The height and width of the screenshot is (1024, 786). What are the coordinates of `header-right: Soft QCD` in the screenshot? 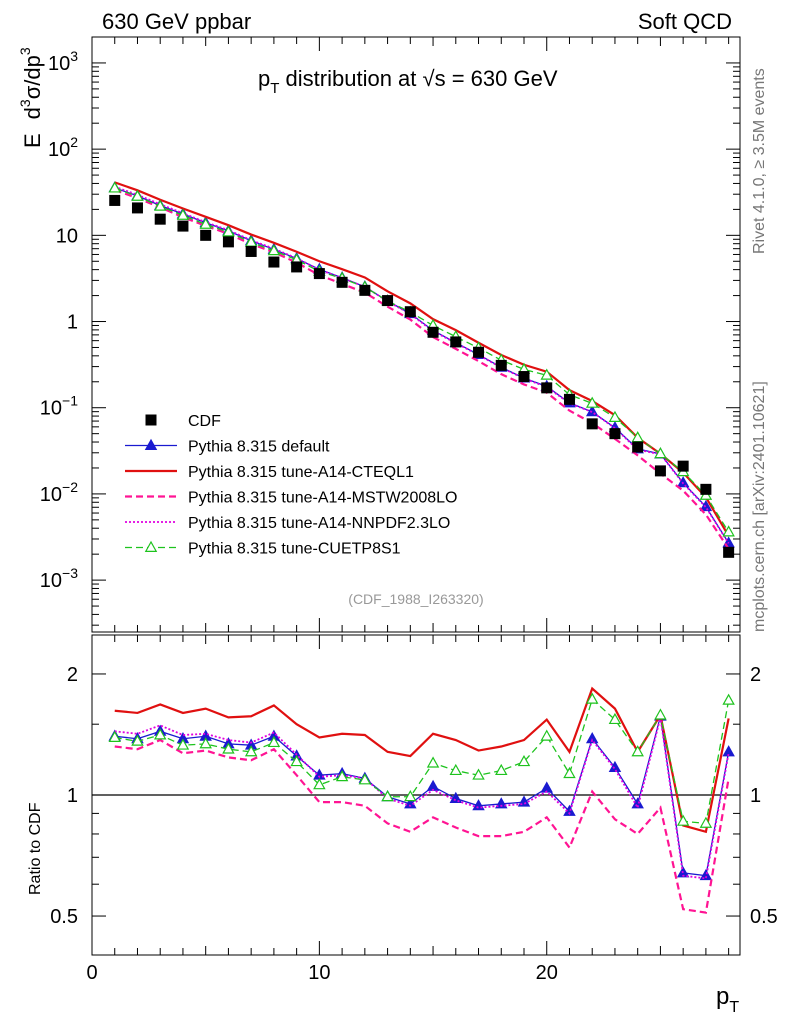 It's located at (685, 21).